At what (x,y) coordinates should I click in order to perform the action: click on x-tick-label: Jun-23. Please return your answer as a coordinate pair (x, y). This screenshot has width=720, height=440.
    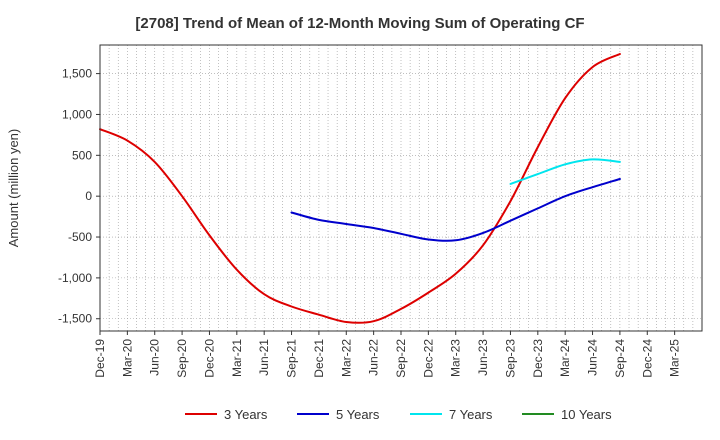
    Looking at the image, I should click on (483, 357).